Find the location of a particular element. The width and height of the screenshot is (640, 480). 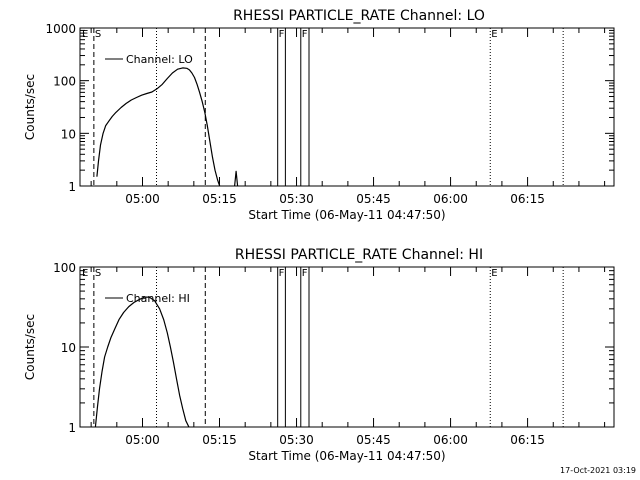

legend-label: Channel: HI is located at coordinates (158, 298).